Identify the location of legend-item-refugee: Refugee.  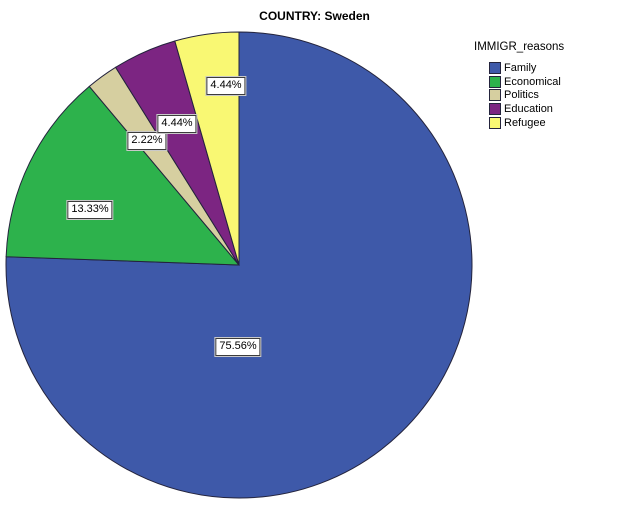
(526, 122).